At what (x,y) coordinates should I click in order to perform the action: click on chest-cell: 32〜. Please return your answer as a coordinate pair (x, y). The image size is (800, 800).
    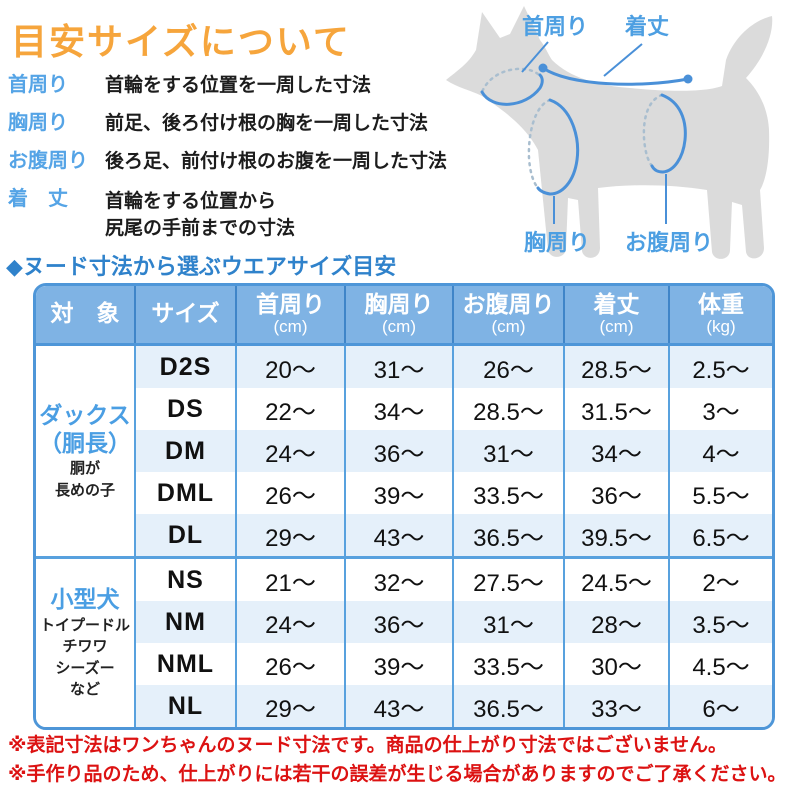
    Looking at the image, I should click on (398, 578).